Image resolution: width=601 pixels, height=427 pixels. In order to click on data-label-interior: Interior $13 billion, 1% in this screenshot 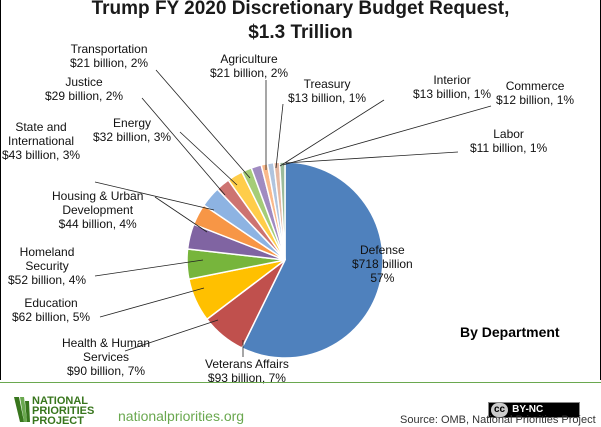, I will do `click(452, 87)`.